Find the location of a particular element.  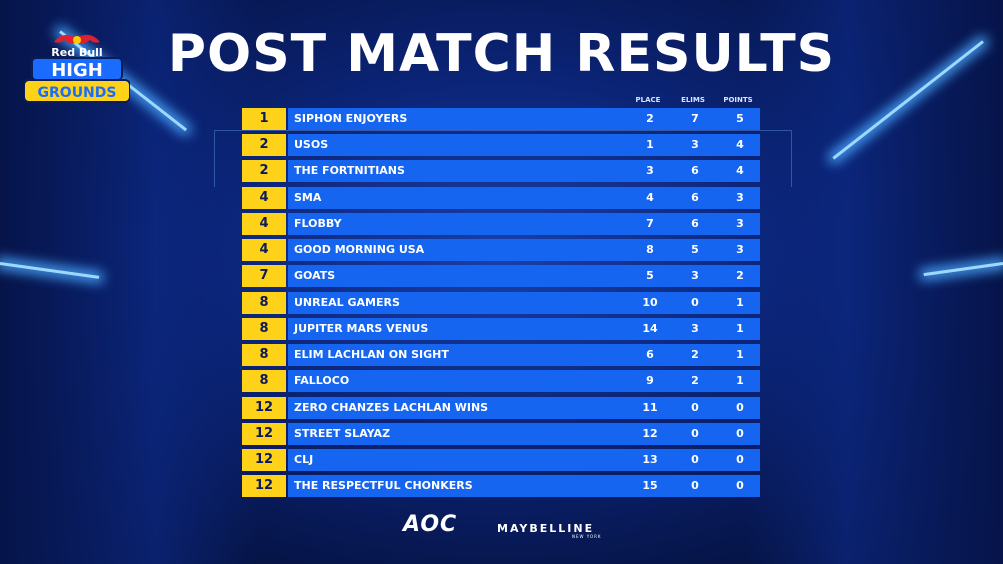

table-row: 8 FALLOCO 9 2 1 is located at coordinates (501, 381).